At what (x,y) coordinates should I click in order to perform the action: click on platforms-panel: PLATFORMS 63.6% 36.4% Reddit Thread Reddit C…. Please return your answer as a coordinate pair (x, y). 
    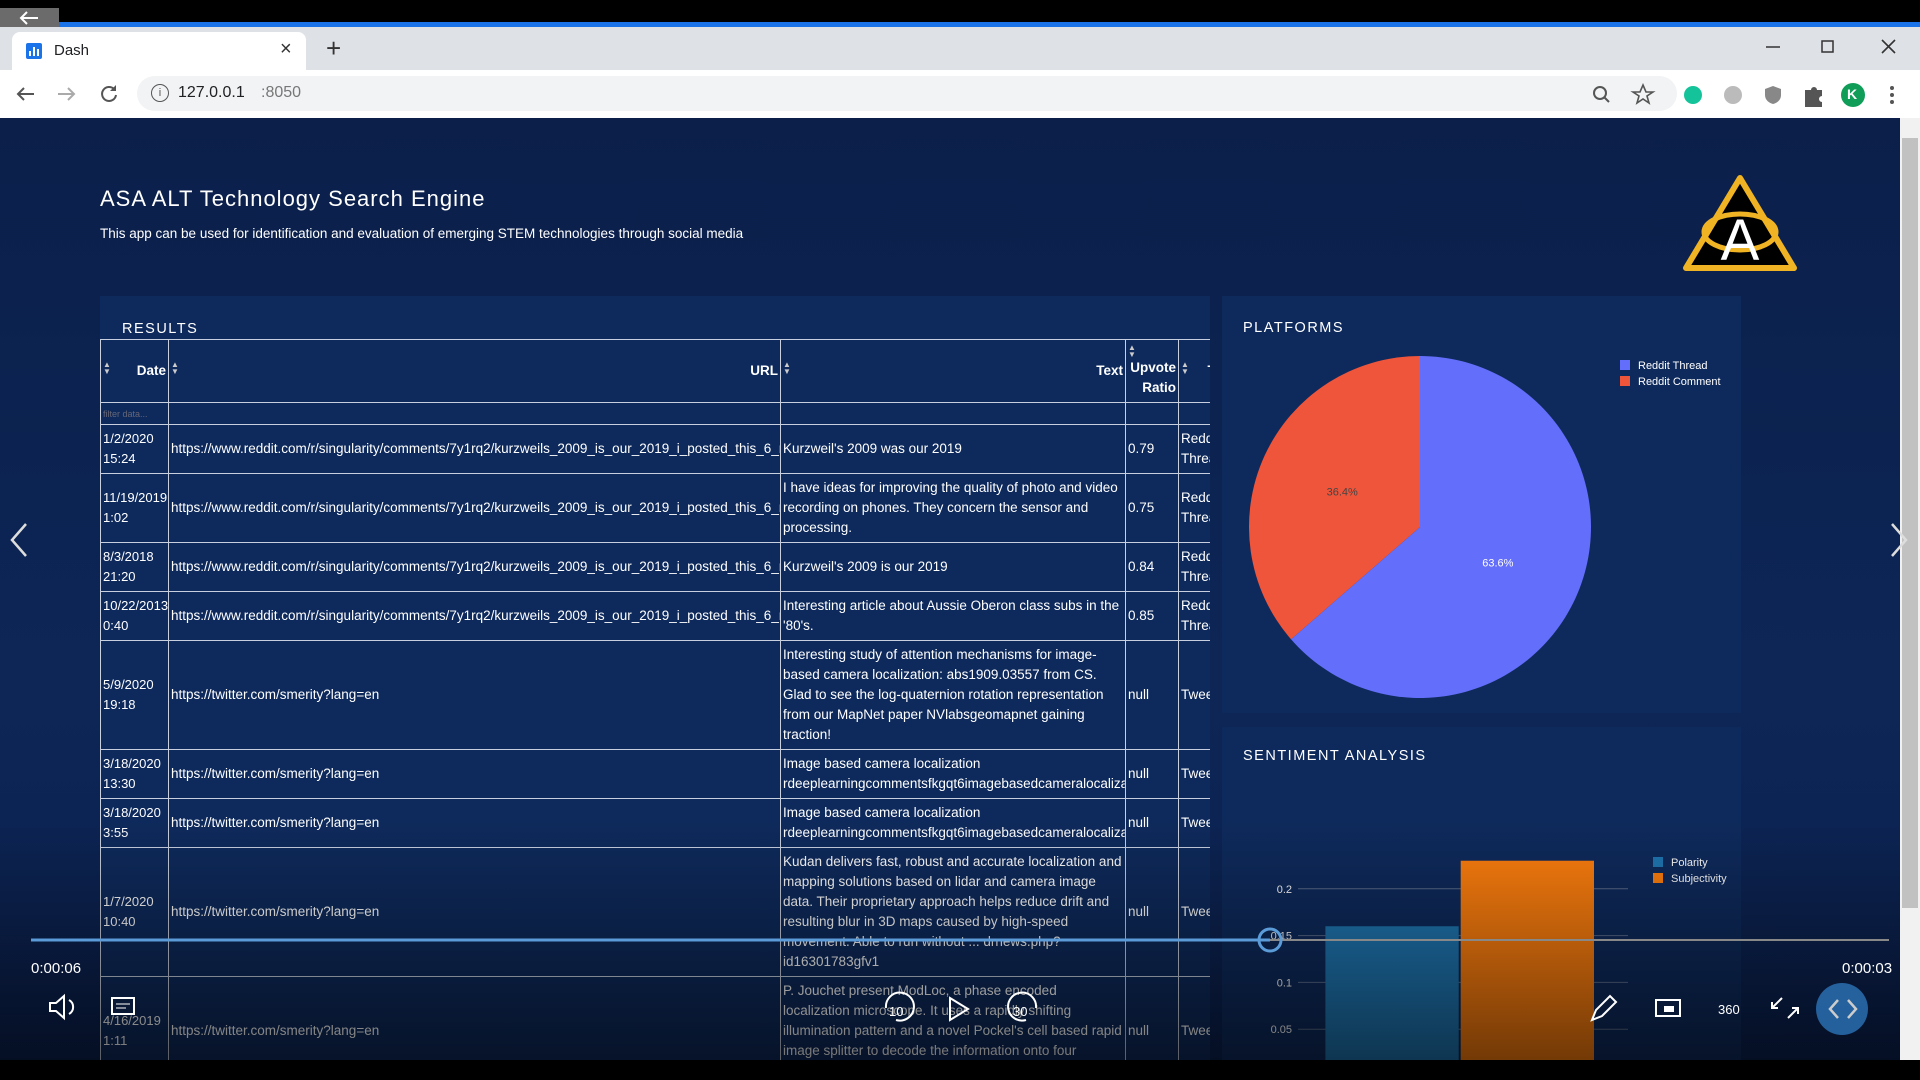
    Looking at the image, I should click on (1481, 504).